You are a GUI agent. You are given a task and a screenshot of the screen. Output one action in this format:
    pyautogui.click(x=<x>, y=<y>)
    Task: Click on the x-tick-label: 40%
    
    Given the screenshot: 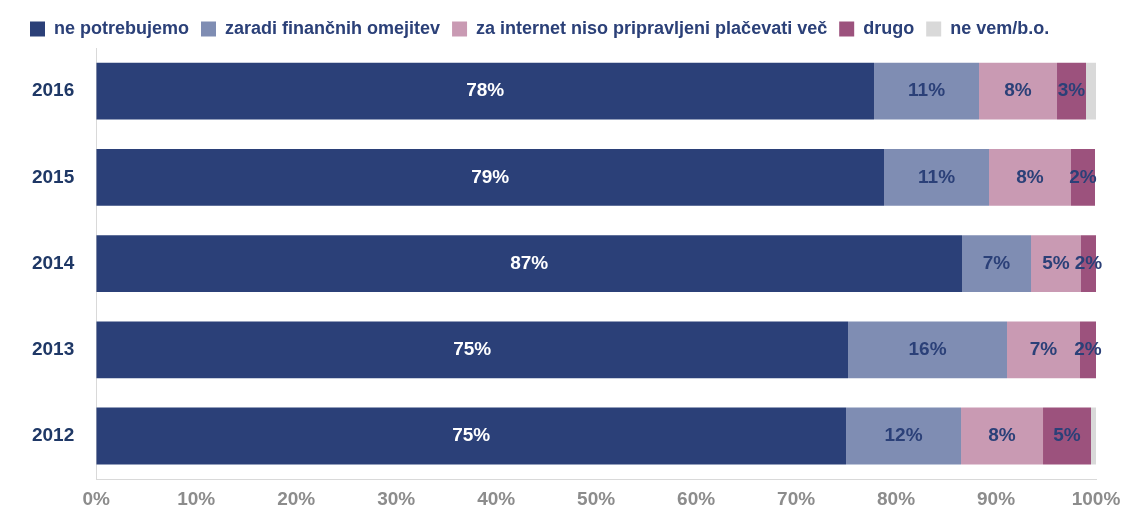 What is the action you would take?
    pyautogui.click(x=496, y=498)
    